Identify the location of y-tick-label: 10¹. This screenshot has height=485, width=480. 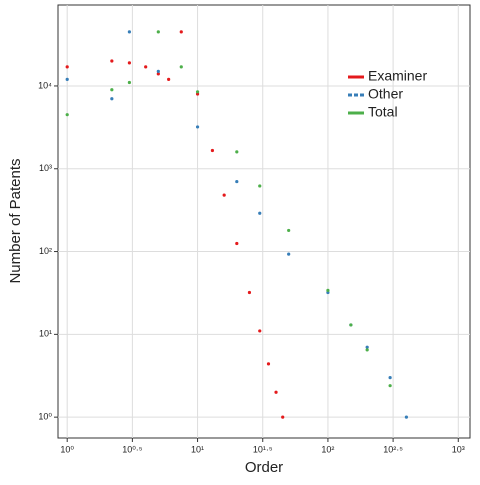
(45, 334).